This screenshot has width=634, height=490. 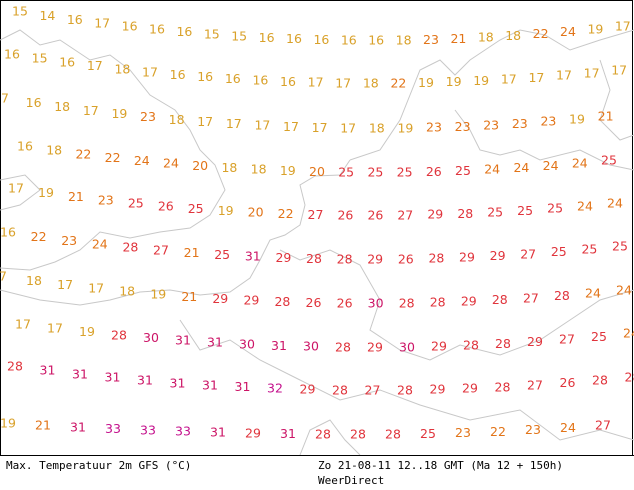 I want to click on temperature-label: 33, so click(x=148, y=429).